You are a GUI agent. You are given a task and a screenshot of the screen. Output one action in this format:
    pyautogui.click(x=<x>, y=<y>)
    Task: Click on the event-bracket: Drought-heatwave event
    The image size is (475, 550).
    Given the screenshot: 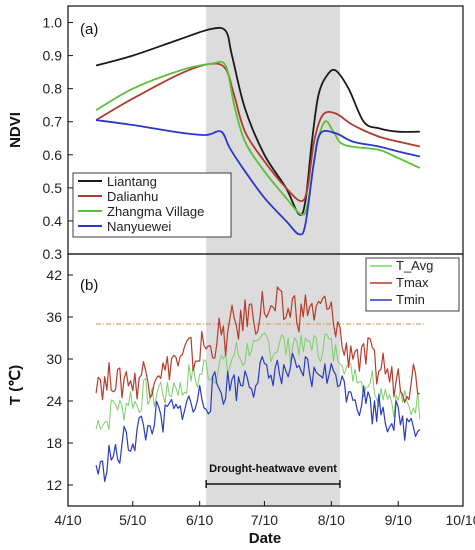 What is the action you would take?
    pyautogui.click(x=273, y=475)
    